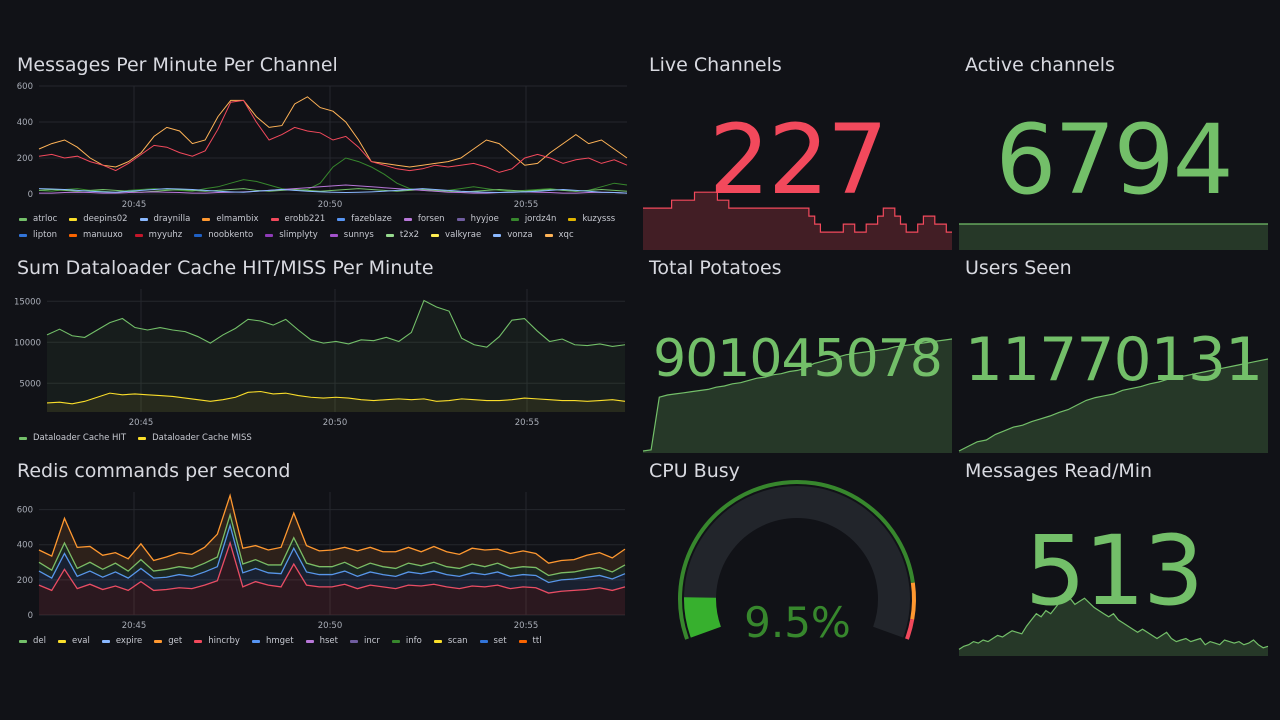 Image resolution: width=1280 pixels, height=720 pixels. Describe the element at coordinates (537, 641) in the screenshot. I see `legend-label: ttl` at that location.